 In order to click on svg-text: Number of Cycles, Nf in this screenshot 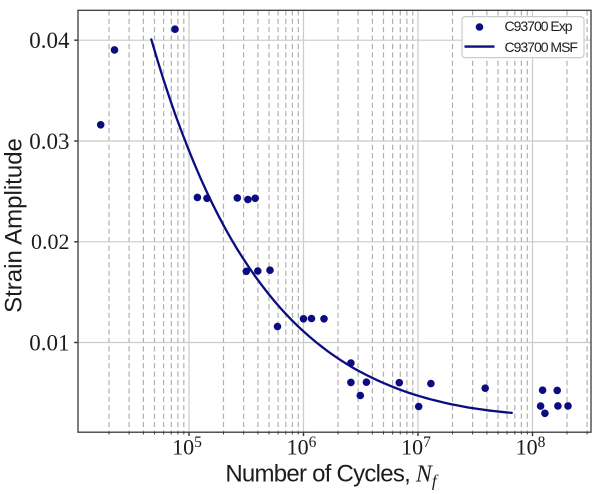, I will do `click(332, 476)`.